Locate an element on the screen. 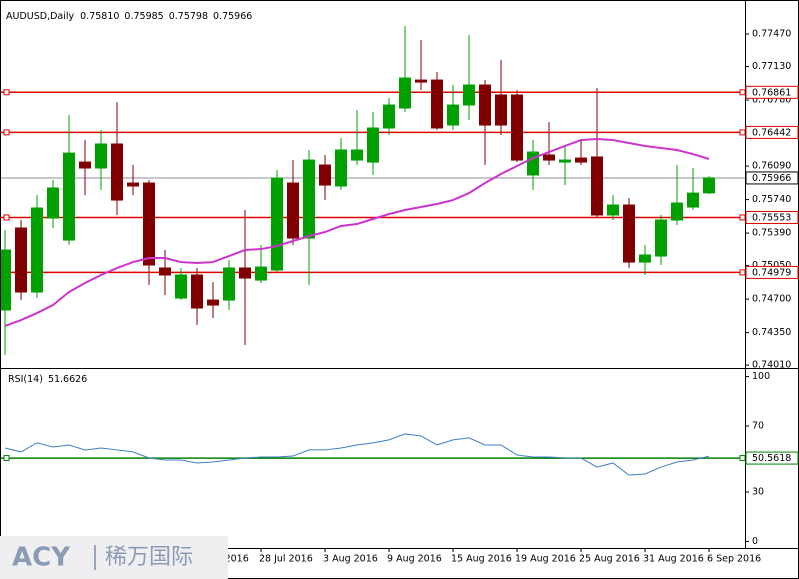 This screenshot has width=799, height=579. y-tick-label: 70 is located at coordinates (758, 426).